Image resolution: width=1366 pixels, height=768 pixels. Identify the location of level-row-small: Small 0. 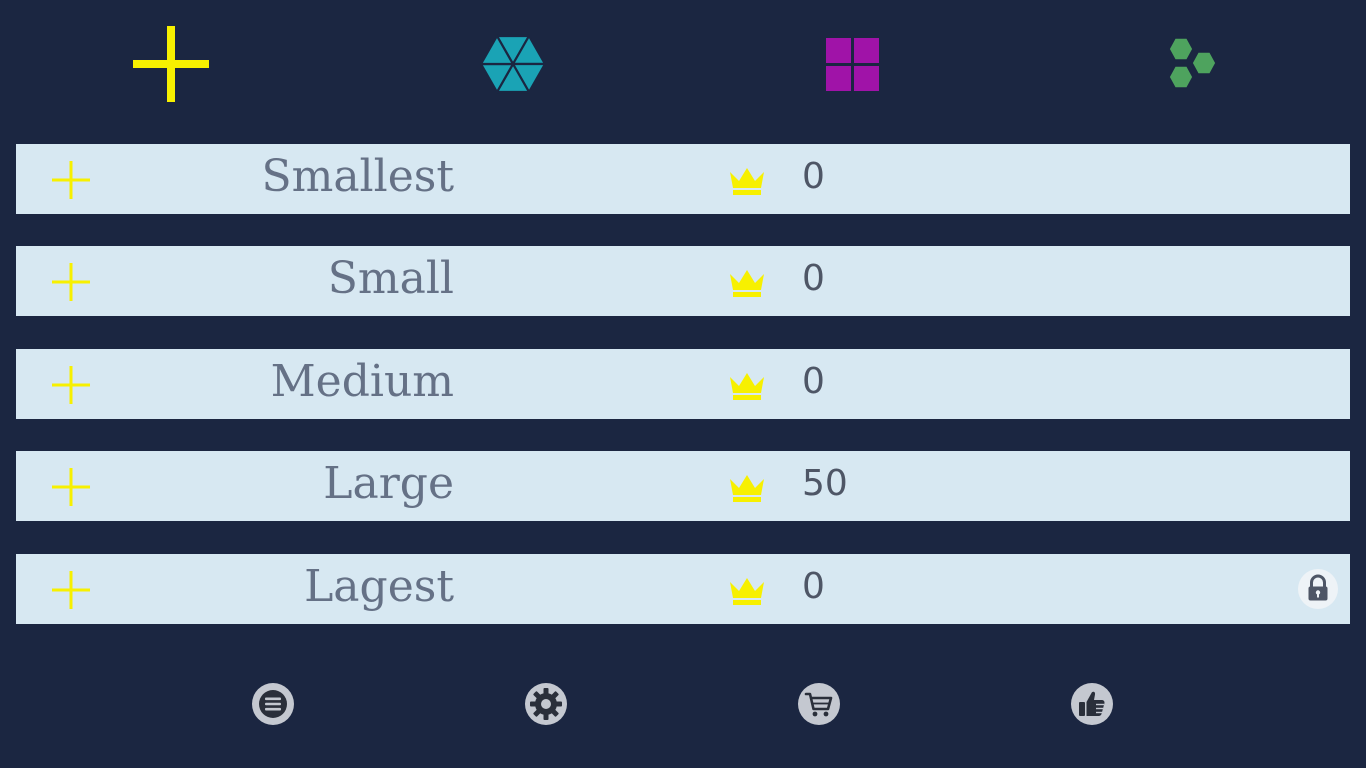
(683, 281).